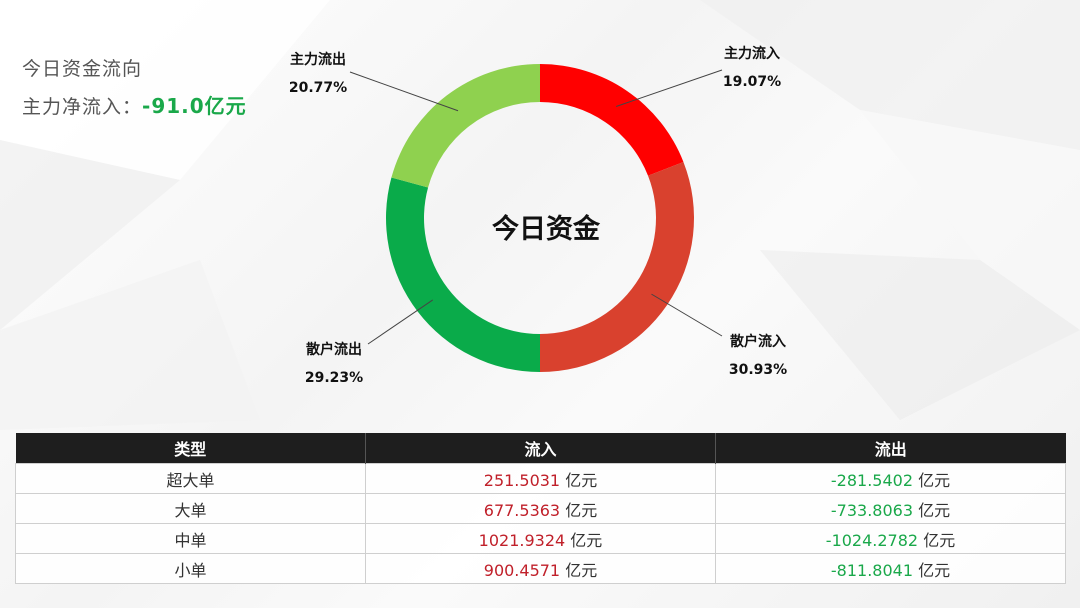 The height and width of the screenshot is (608, 1080). What do you see at coordinates (522, 480) in the screenshot?
I see `inflow-value: 251.5031` at bounding box center [522, 480].